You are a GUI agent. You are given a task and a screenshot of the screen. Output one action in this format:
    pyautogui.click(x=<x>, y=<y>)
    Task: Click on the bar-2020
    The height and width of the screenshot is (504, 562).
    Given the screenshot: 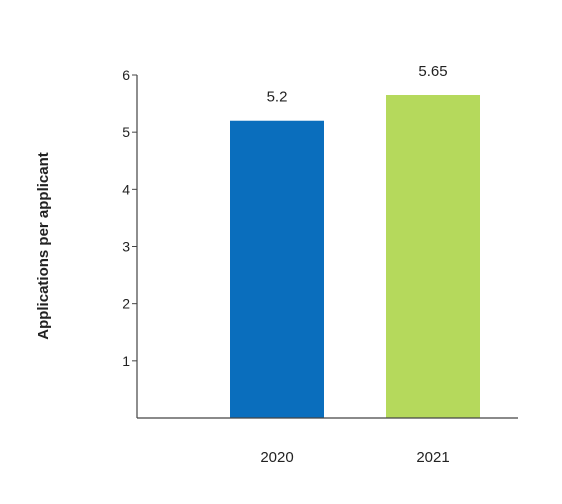 What is the action you would take?
    pyautogui.click(x=277, y=269)
    